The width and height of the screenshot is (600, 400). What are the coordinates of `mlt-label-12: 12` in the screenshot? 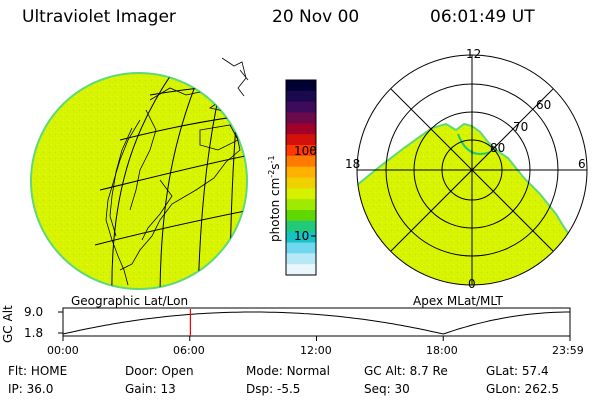 It's located at (474, 54).